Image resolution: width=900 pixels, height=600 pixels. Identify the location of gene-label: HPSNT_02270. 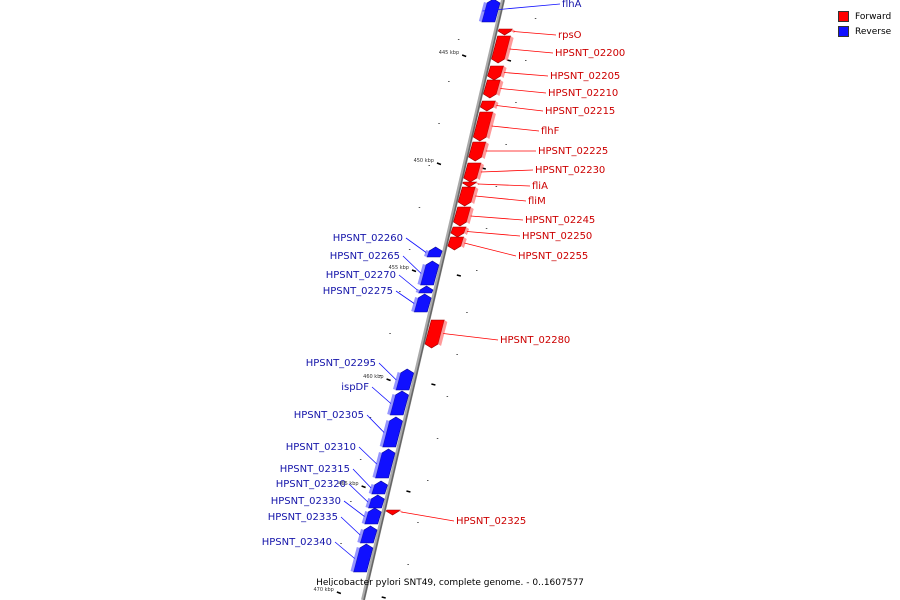
(361, 275).